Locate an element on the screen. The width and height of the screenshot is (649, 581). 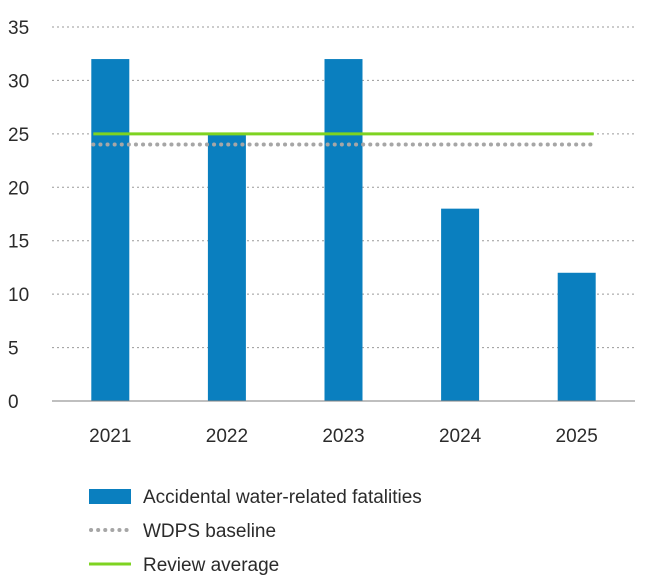
bar-2023 is located at coordinates (343, 230).